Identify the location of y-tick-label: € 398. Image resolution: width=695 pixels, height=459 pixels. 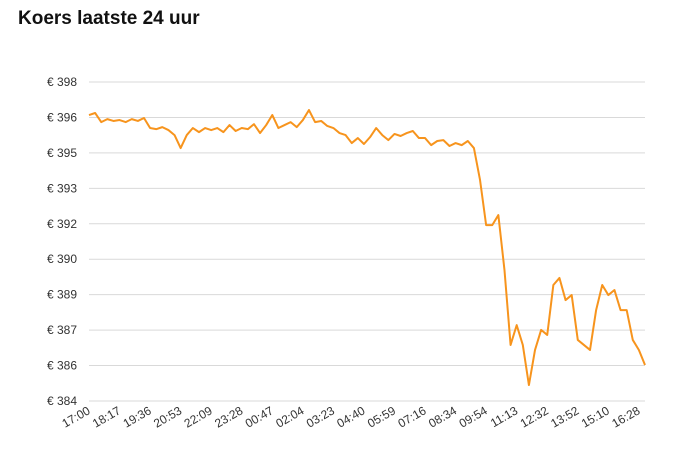
(62, 82).